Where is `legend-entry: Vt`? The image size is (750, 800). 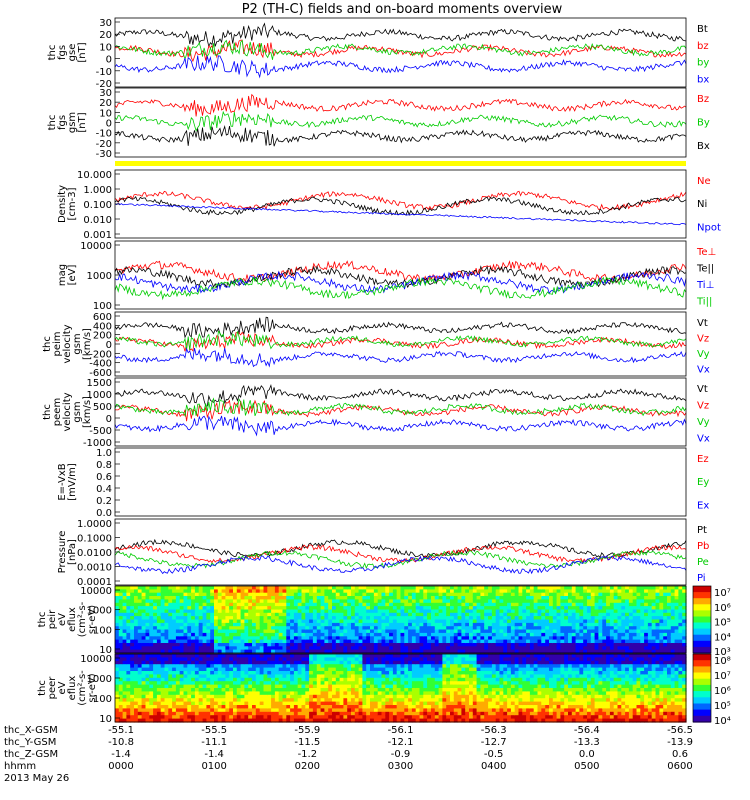
legend-entry: Vt is located at coordinates (702, 389).